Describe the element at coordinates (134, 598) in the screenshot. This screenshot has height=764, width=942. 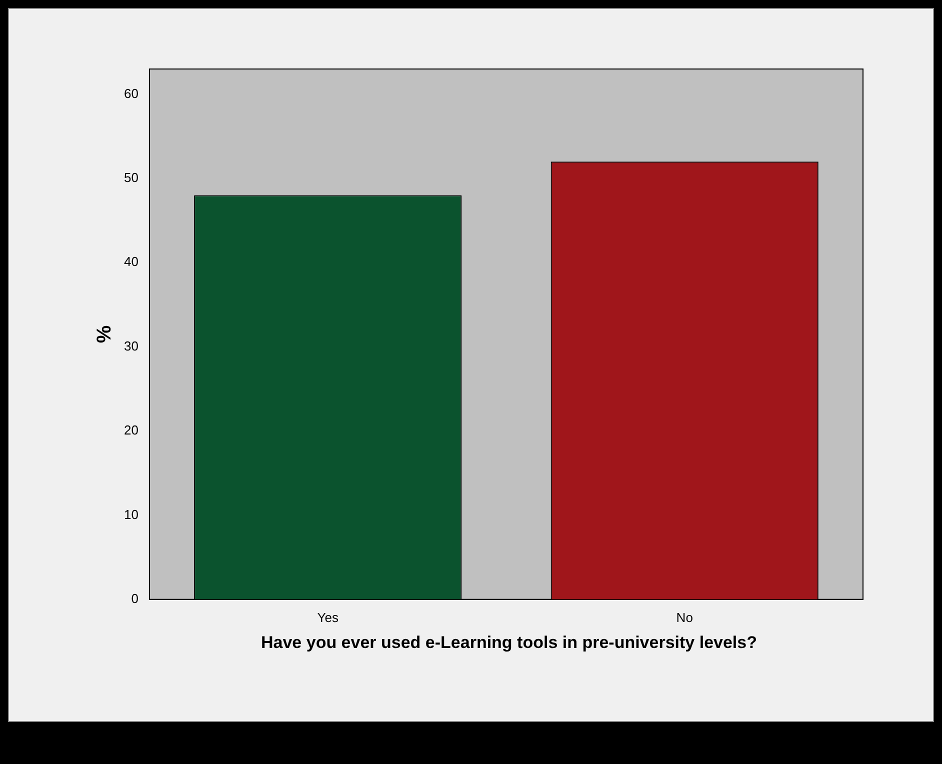
I see `y-tick-label: 0` at that location.